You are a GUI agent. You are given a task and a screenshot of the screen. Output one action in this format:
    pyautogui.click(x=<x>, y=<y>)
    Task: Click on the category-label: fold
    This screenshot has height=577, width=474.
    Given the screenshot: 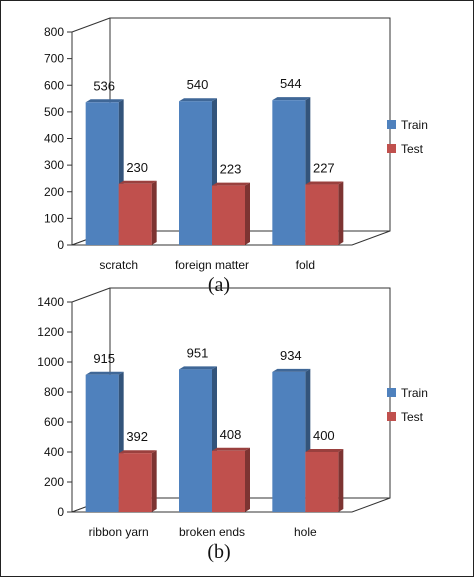 What is the action you would take?
    pyautogui.click(x=305, y=265)
    